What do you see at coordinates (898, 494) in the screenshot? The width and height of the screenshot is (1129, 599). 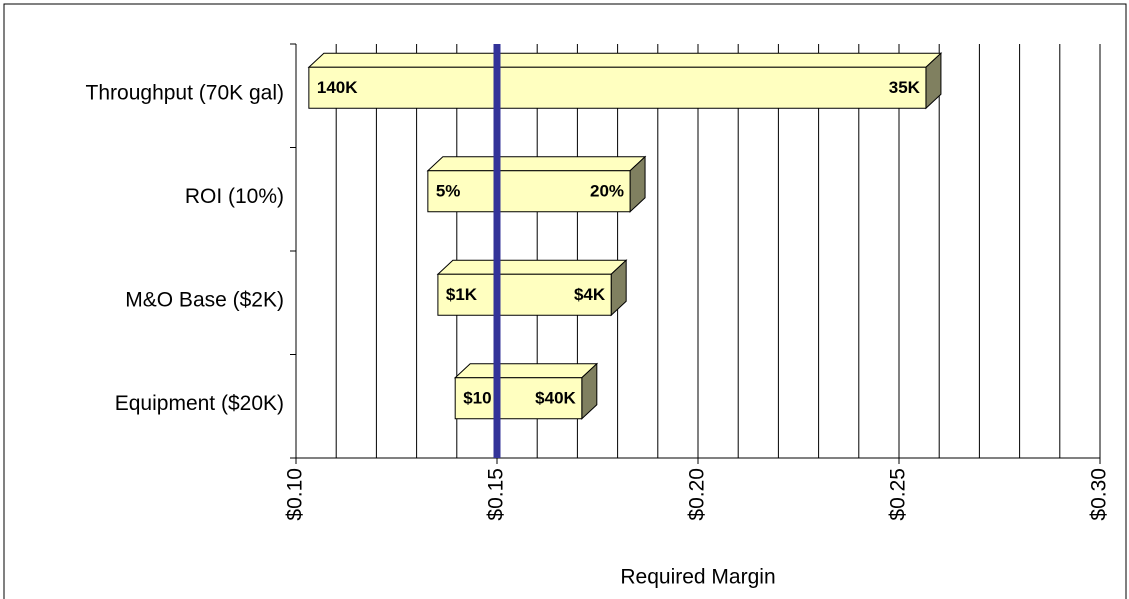 I see `x-tick-label: $0.25` at bounding box center [898, 494].